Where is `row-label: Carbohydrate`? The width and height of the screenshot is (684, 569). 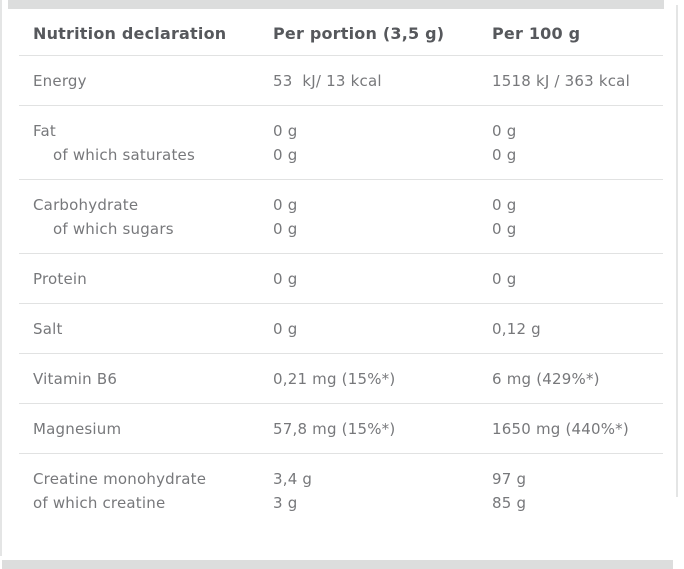
row-label: Carbohydrate is located at coordinates (86, 205).